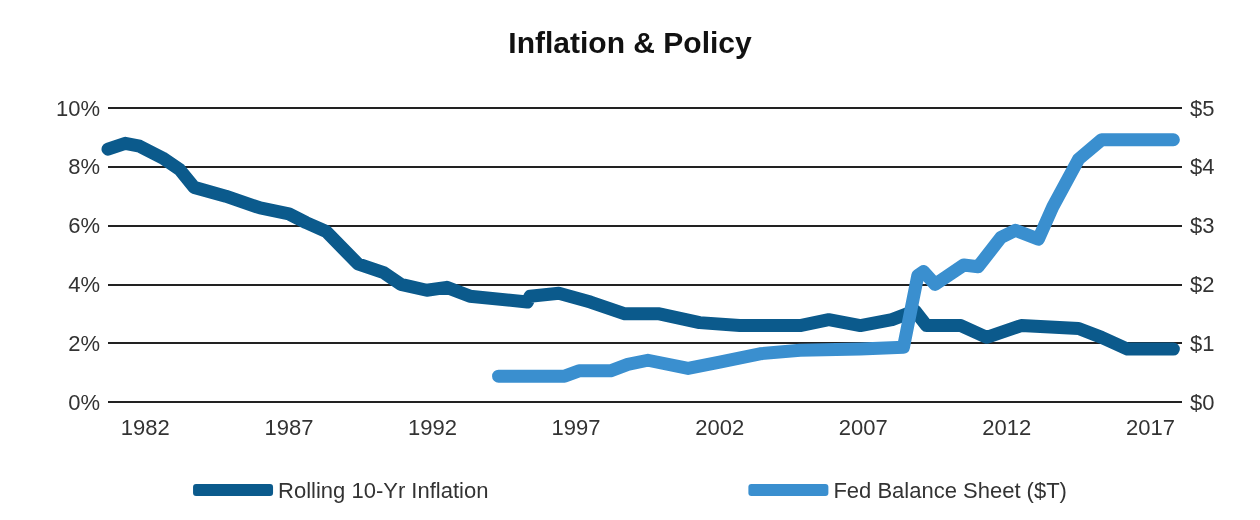  What do you see at coordinates (84, 343) in the screenshot?
I see `y-tick-label: 2%` at bounding box center [84, 343].